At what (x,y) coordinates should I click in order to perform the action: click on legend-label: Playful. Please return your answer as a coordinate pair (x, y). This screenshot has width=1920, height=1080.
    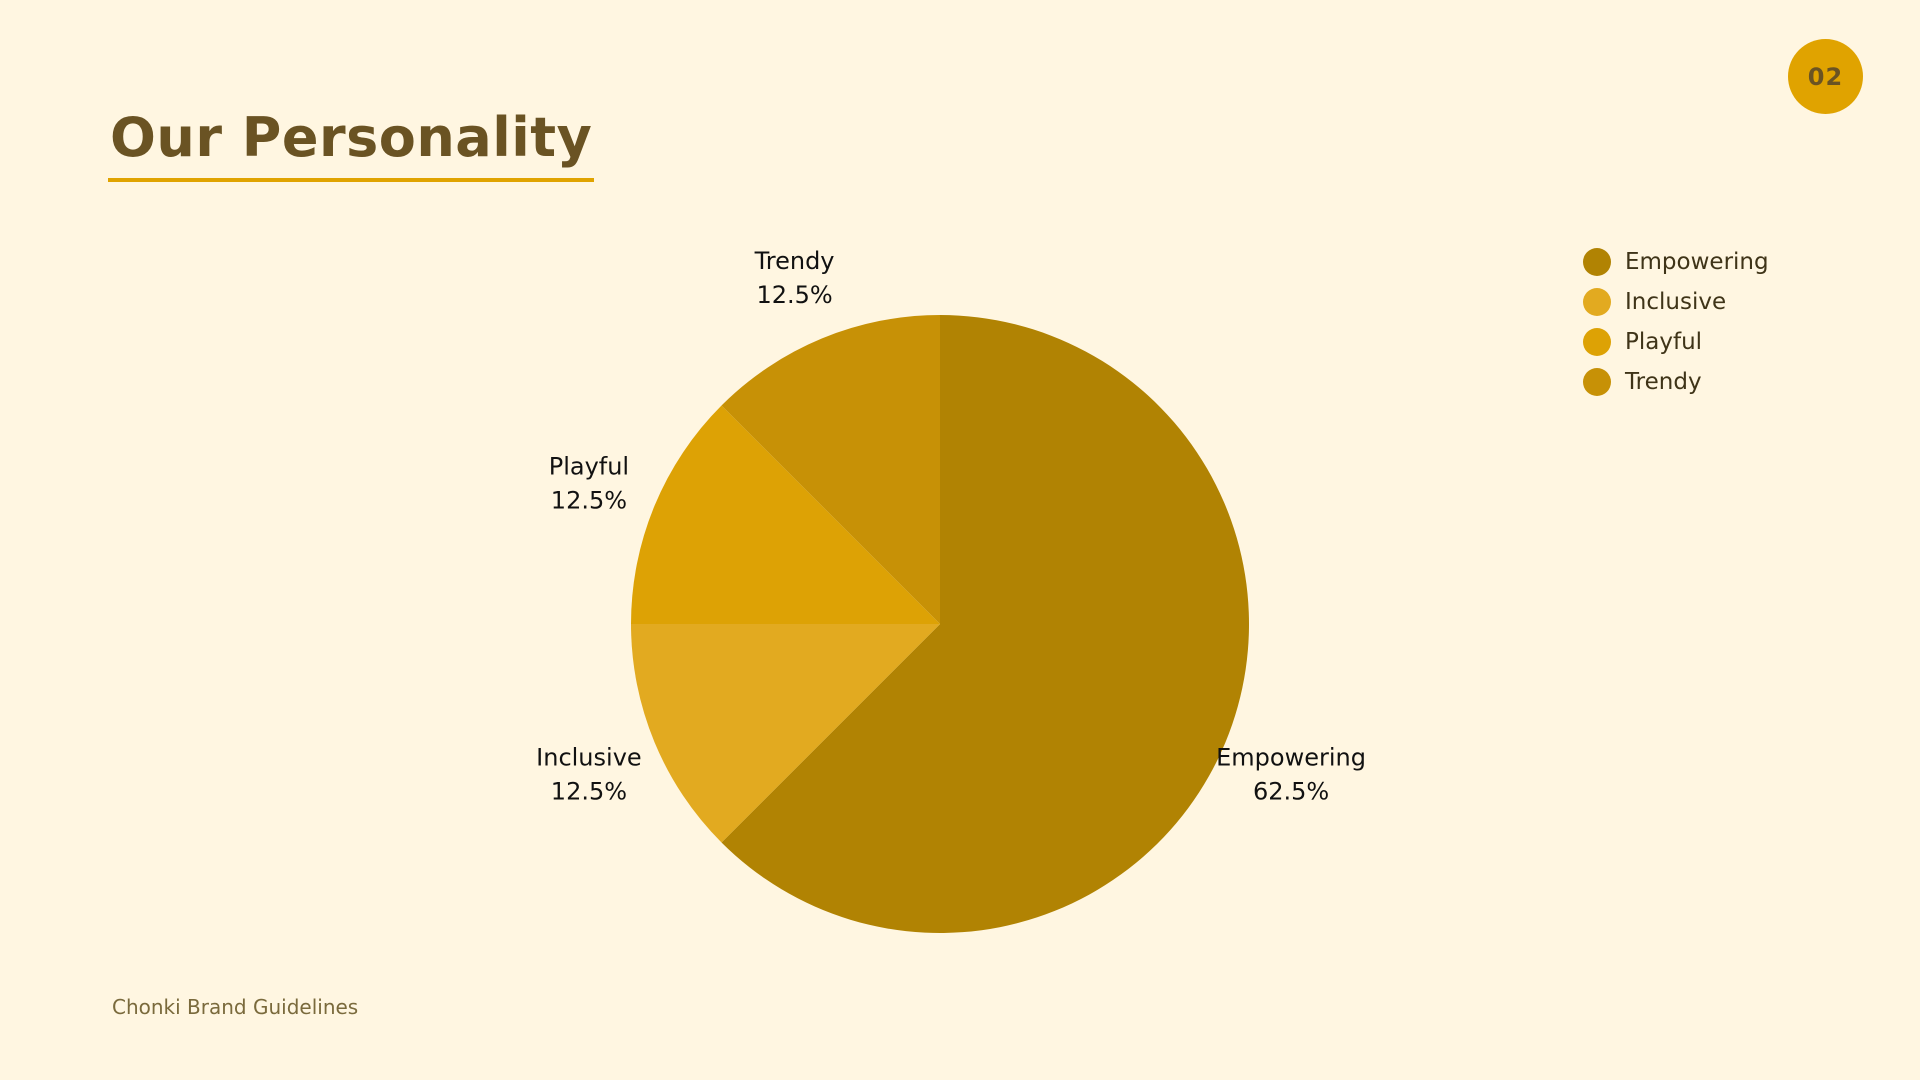
    Looking at the image, I should click on (1664, 342).